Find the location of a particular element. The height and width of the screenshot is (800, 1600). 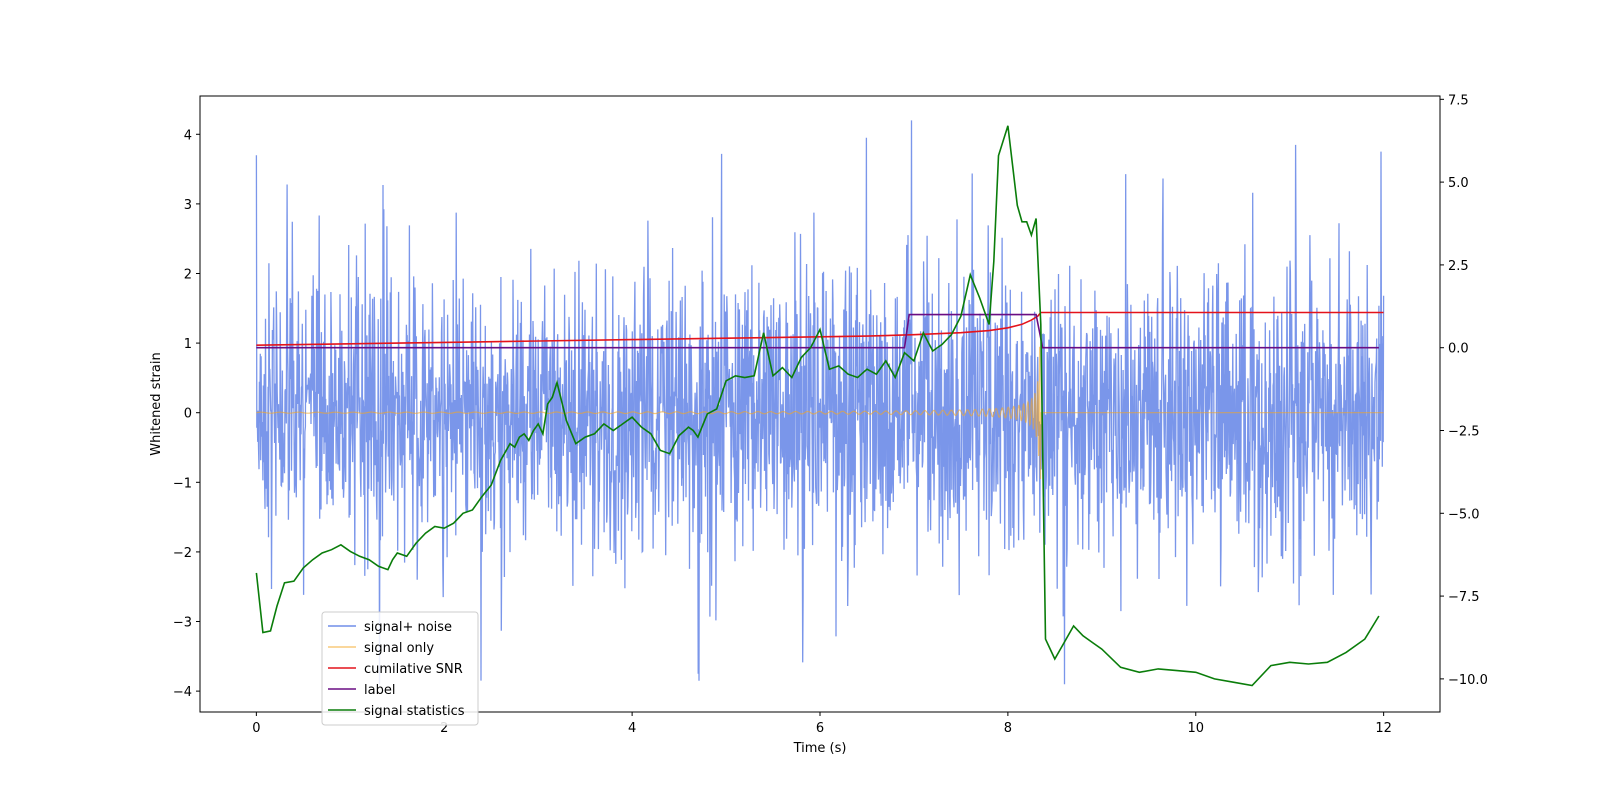

x-tick-label: 4 is located at coordinates (632, 728).